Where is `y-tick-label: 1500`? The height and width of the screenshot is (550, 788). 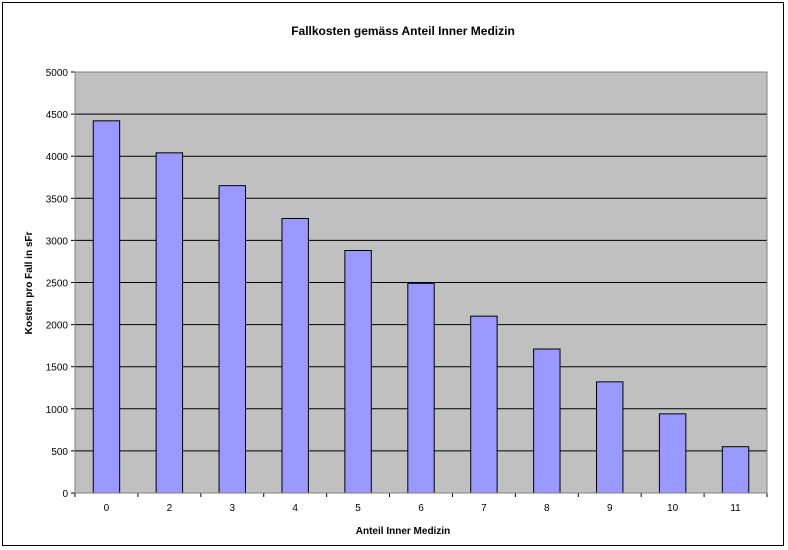
y-tick-label: 1500 is located at coordinates (57, 368).